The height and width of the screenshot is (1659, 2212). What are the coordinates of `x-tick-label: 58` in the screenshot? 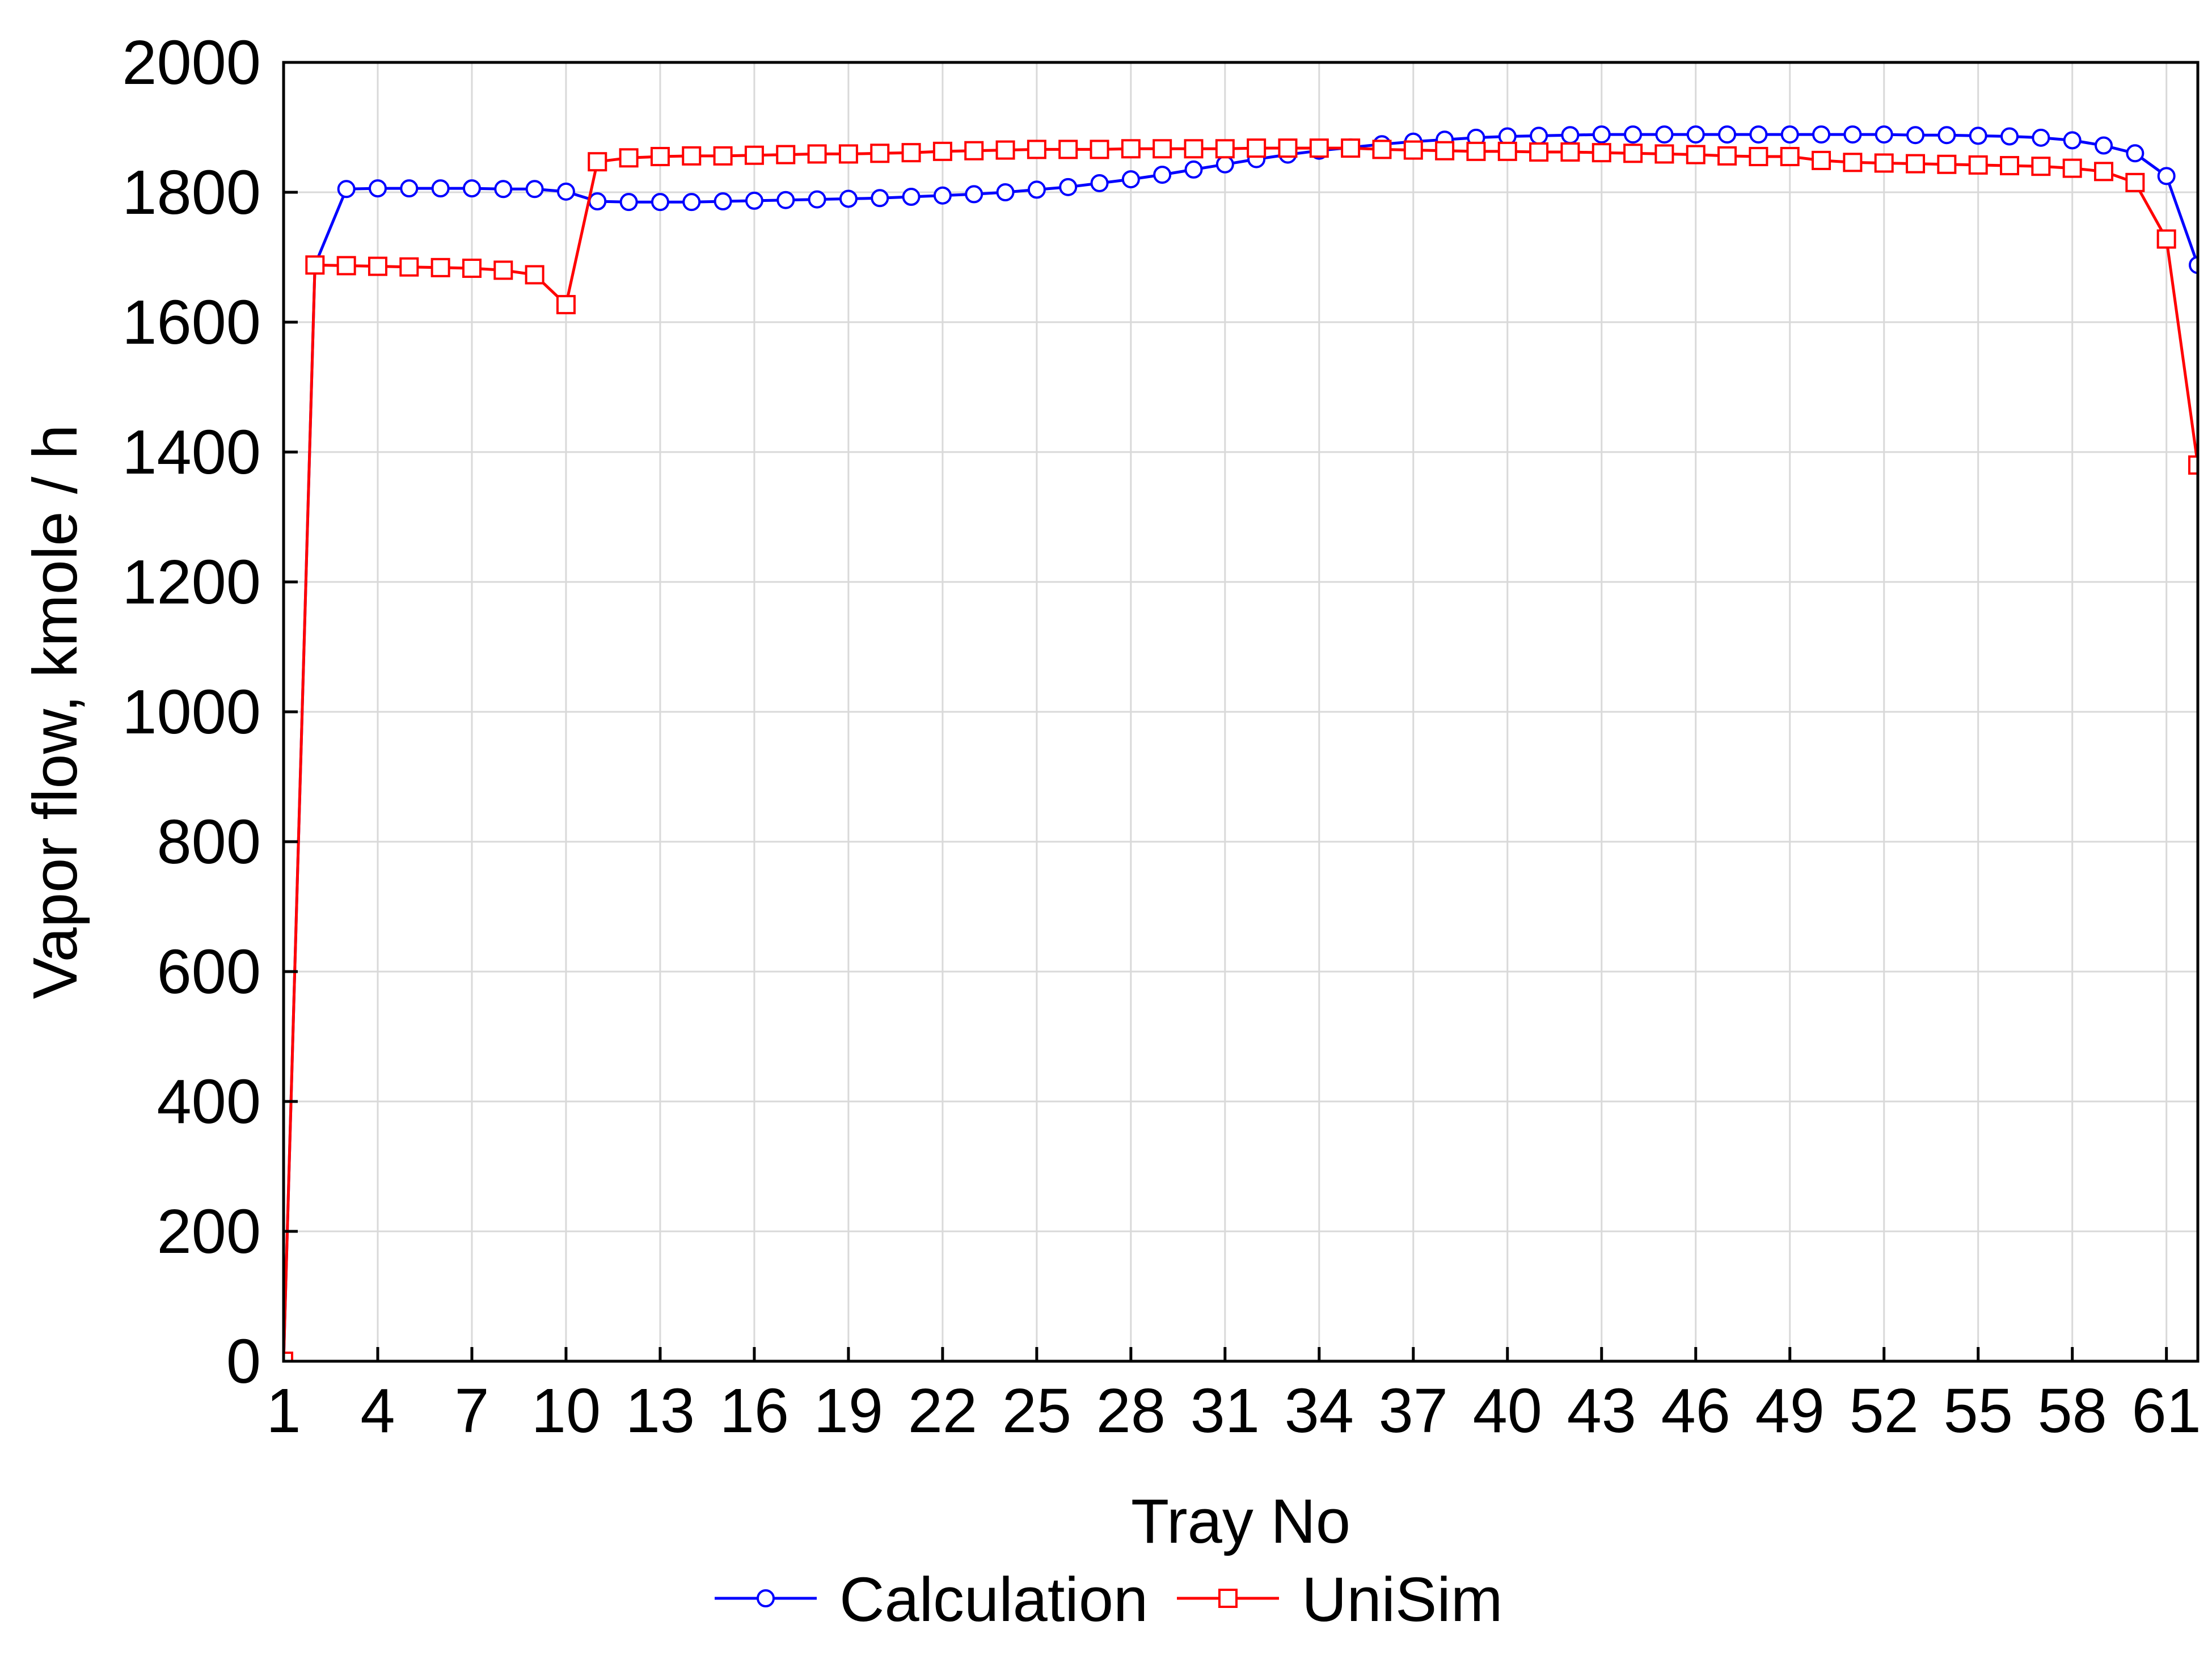 It's located at (2072, 1411).